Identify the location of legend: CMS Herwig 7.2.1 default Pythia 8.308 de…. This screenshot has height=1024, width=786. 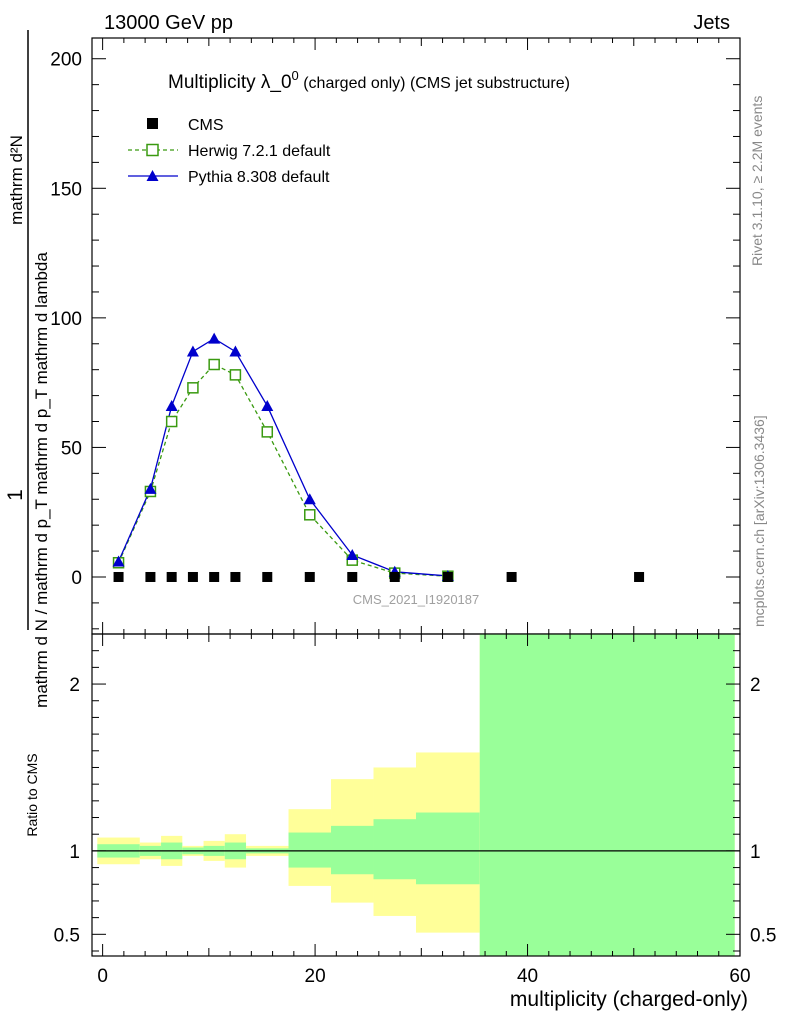
(229, 151).